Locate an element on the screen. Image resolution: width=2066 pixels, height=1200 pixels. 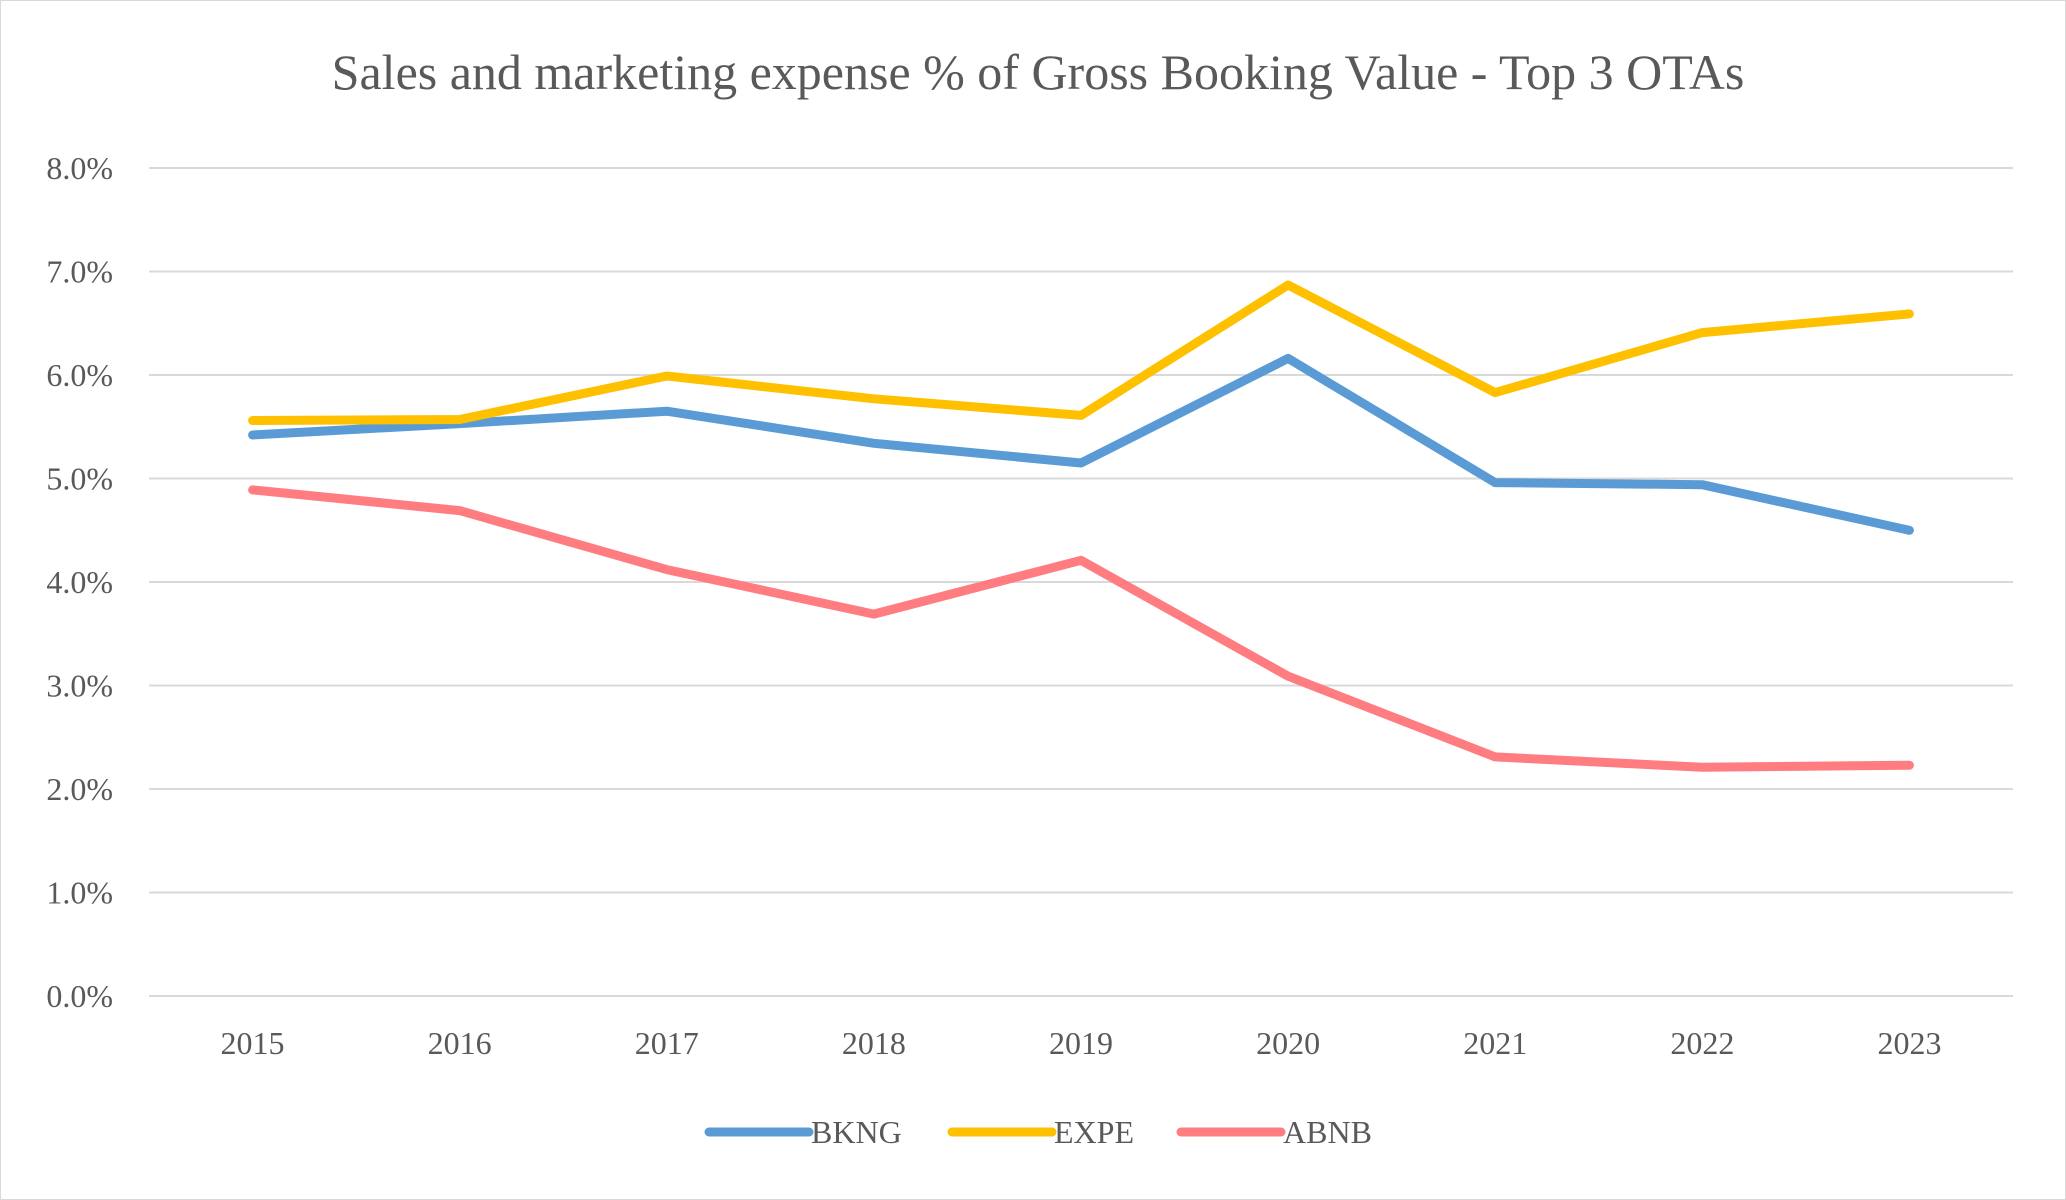
x-tick-label: 2023 is located at coordinates (1909, 1043).